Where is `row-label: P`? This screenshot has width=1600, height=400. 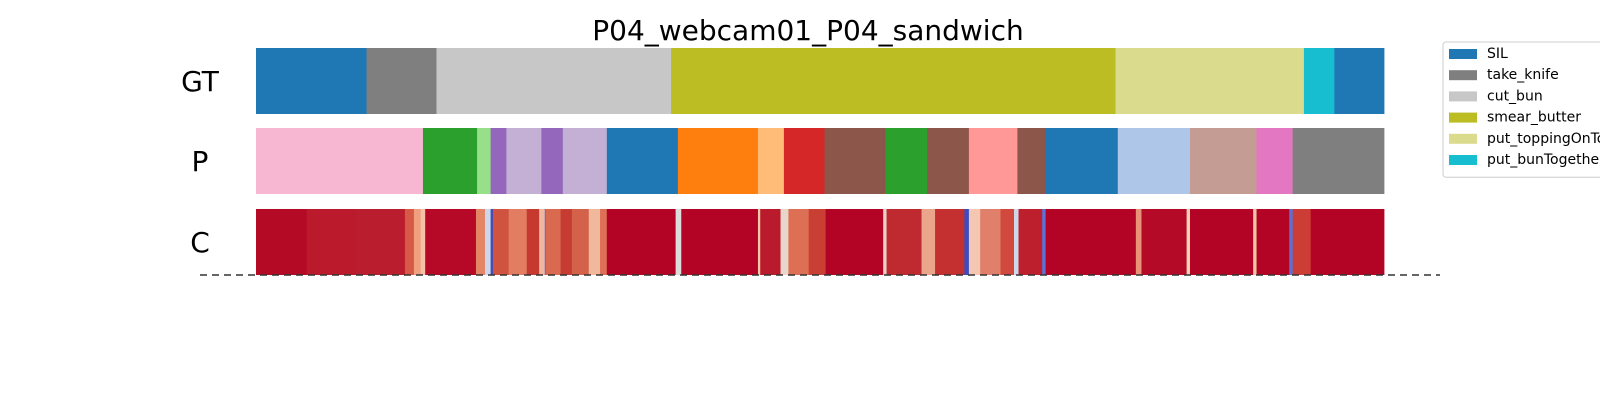
row-label: P is located at coordinates (200, 161).